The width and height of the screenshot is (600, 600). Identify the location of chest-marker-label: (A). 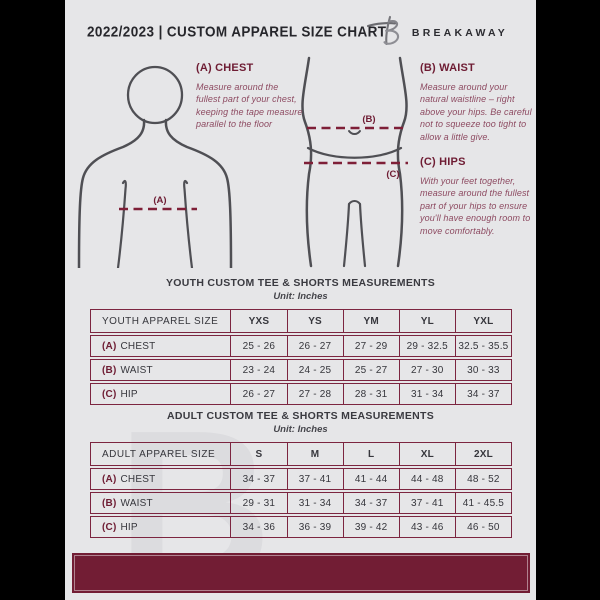
(159, 200).